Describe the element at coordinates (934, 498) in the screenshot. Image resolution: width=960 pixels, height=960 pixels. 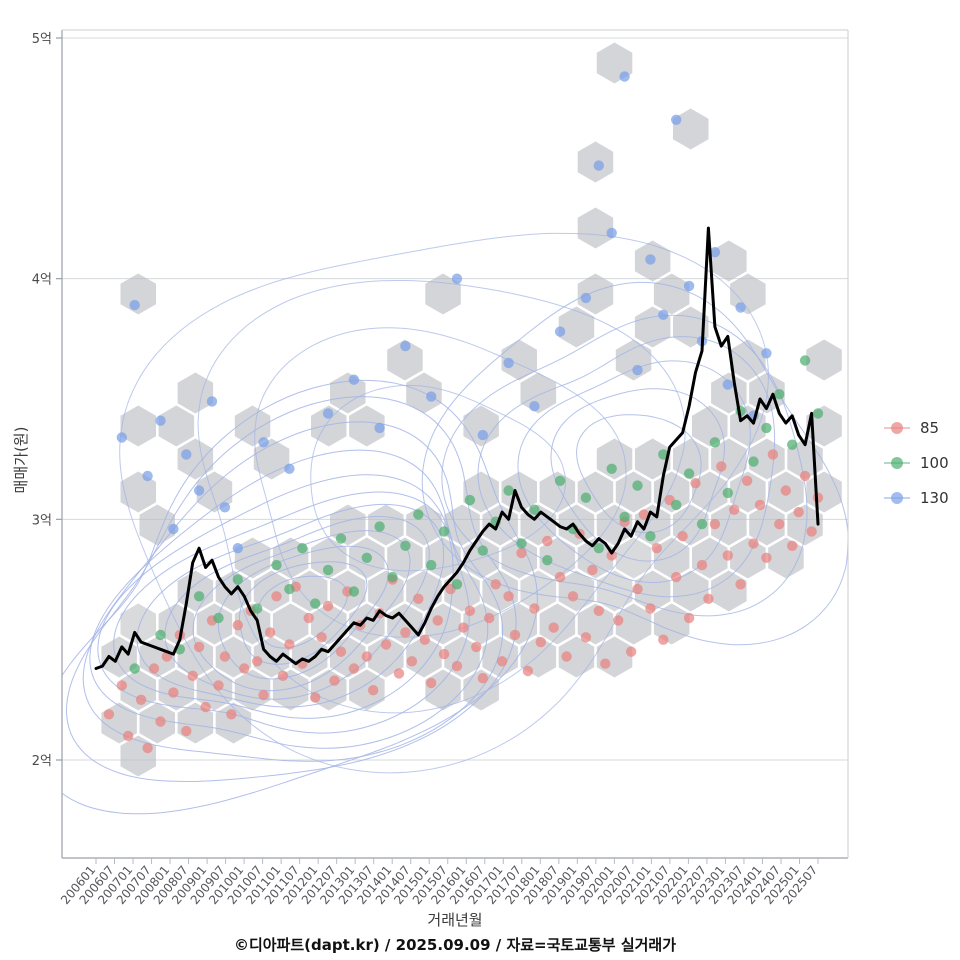
I see `legend-label-130: 130` at that location.